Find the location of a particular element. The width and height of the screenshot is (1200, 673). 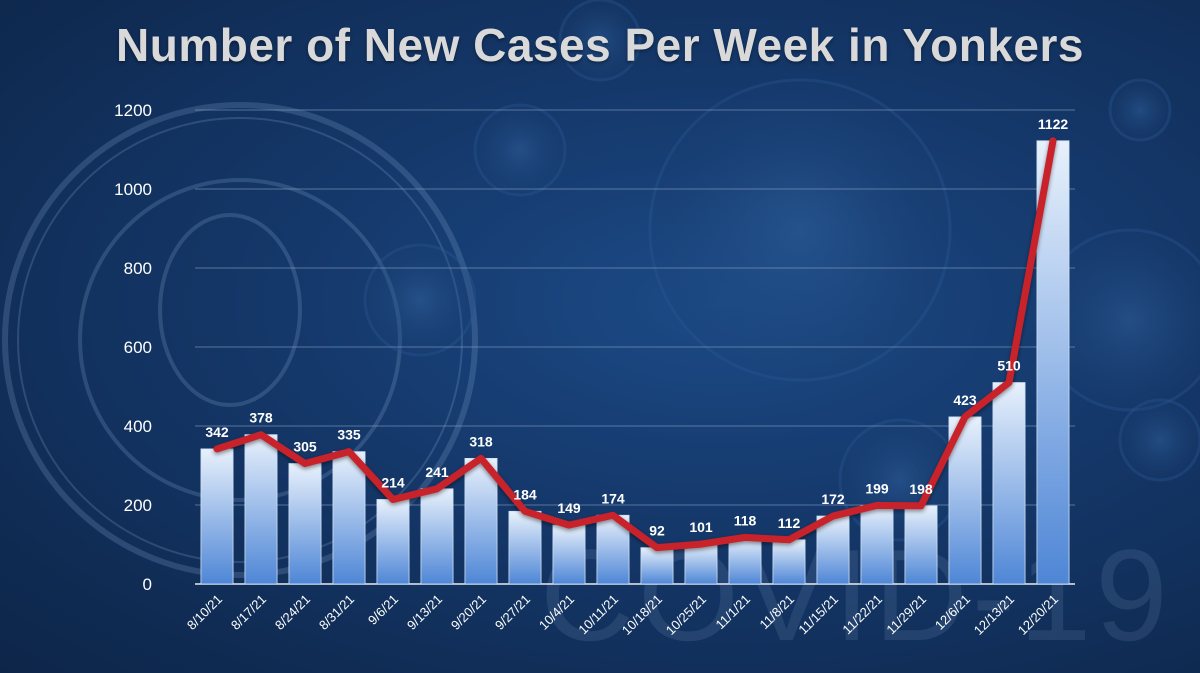

data-label: 1122 is located at coordinates (1053, 124).